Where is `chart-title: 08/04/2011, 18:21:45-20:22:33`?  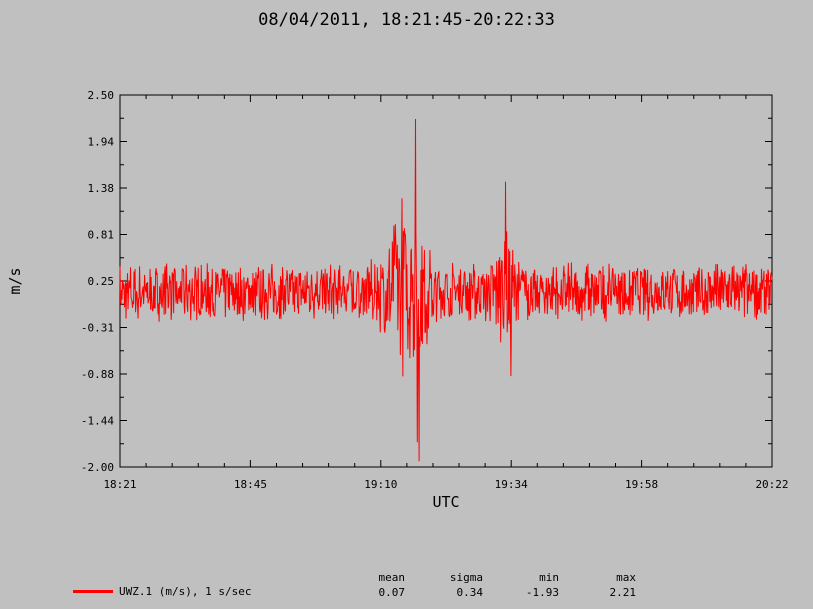 chart-title: 08/04/2011, 18:21:45-20:22:33 is located at coordinates (406, 20).